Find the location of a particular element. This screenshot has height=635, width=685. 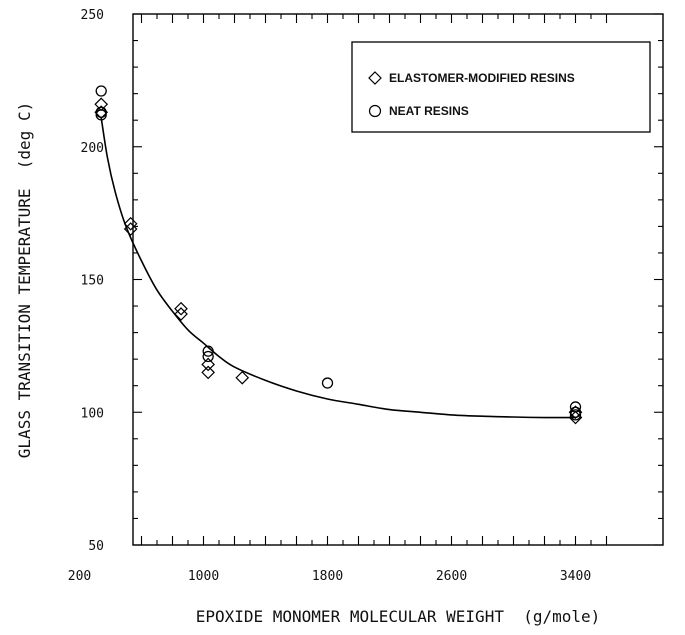

y-tick-label: 200 is located at coordinates (92, 148).